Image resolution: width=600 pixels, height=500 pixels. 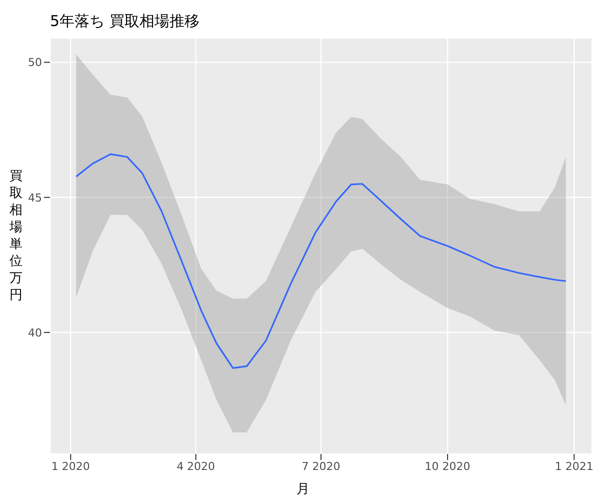 What do you see at coordinates (447, 466) in the screenshot?
I see `x-tick-label: 10 2020` at bounding box center [447, 466].